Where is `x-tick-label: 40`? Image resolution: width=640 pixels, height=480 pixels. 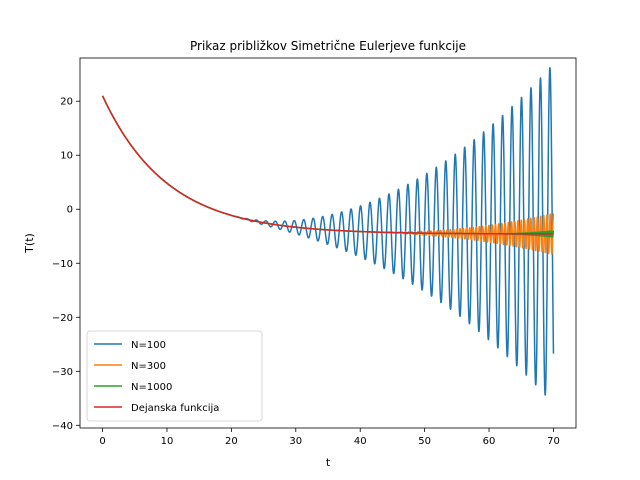 x-tick-label: 40 is located at coordinates (360, 441).